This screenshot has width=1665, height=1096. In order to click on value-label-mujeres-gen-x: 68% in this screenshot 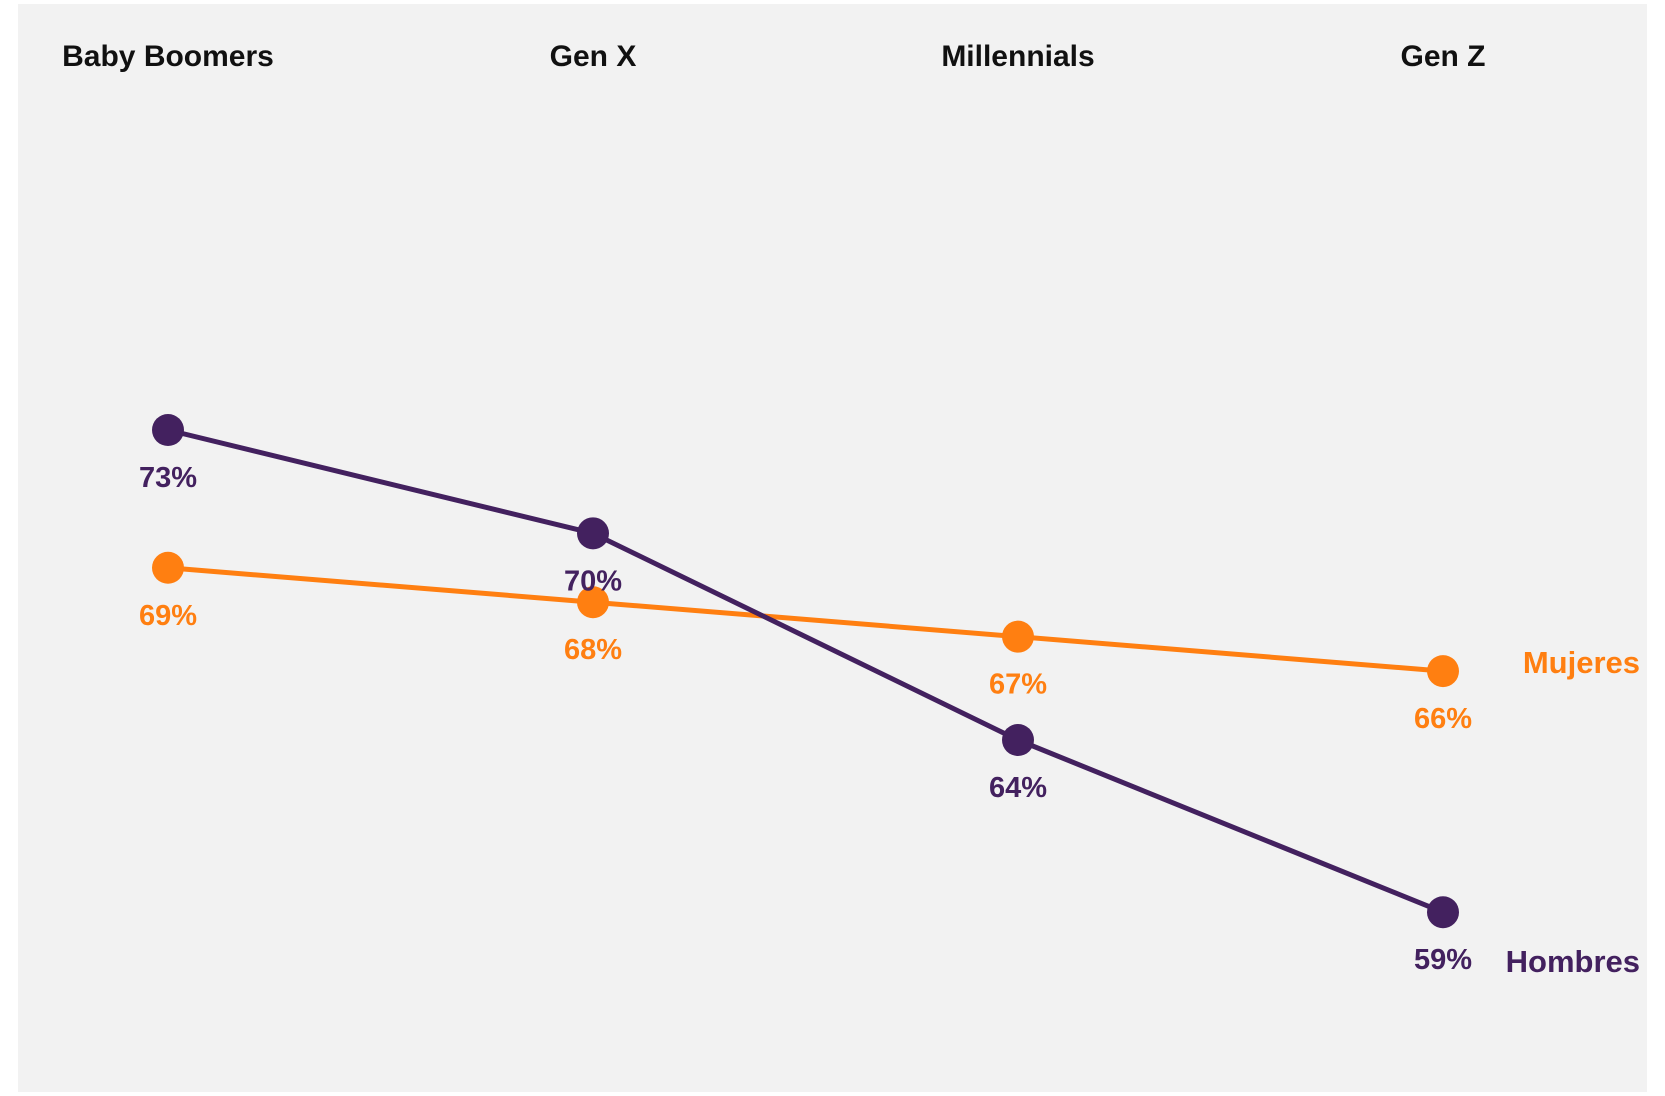, I will do `click(593, 650)`.